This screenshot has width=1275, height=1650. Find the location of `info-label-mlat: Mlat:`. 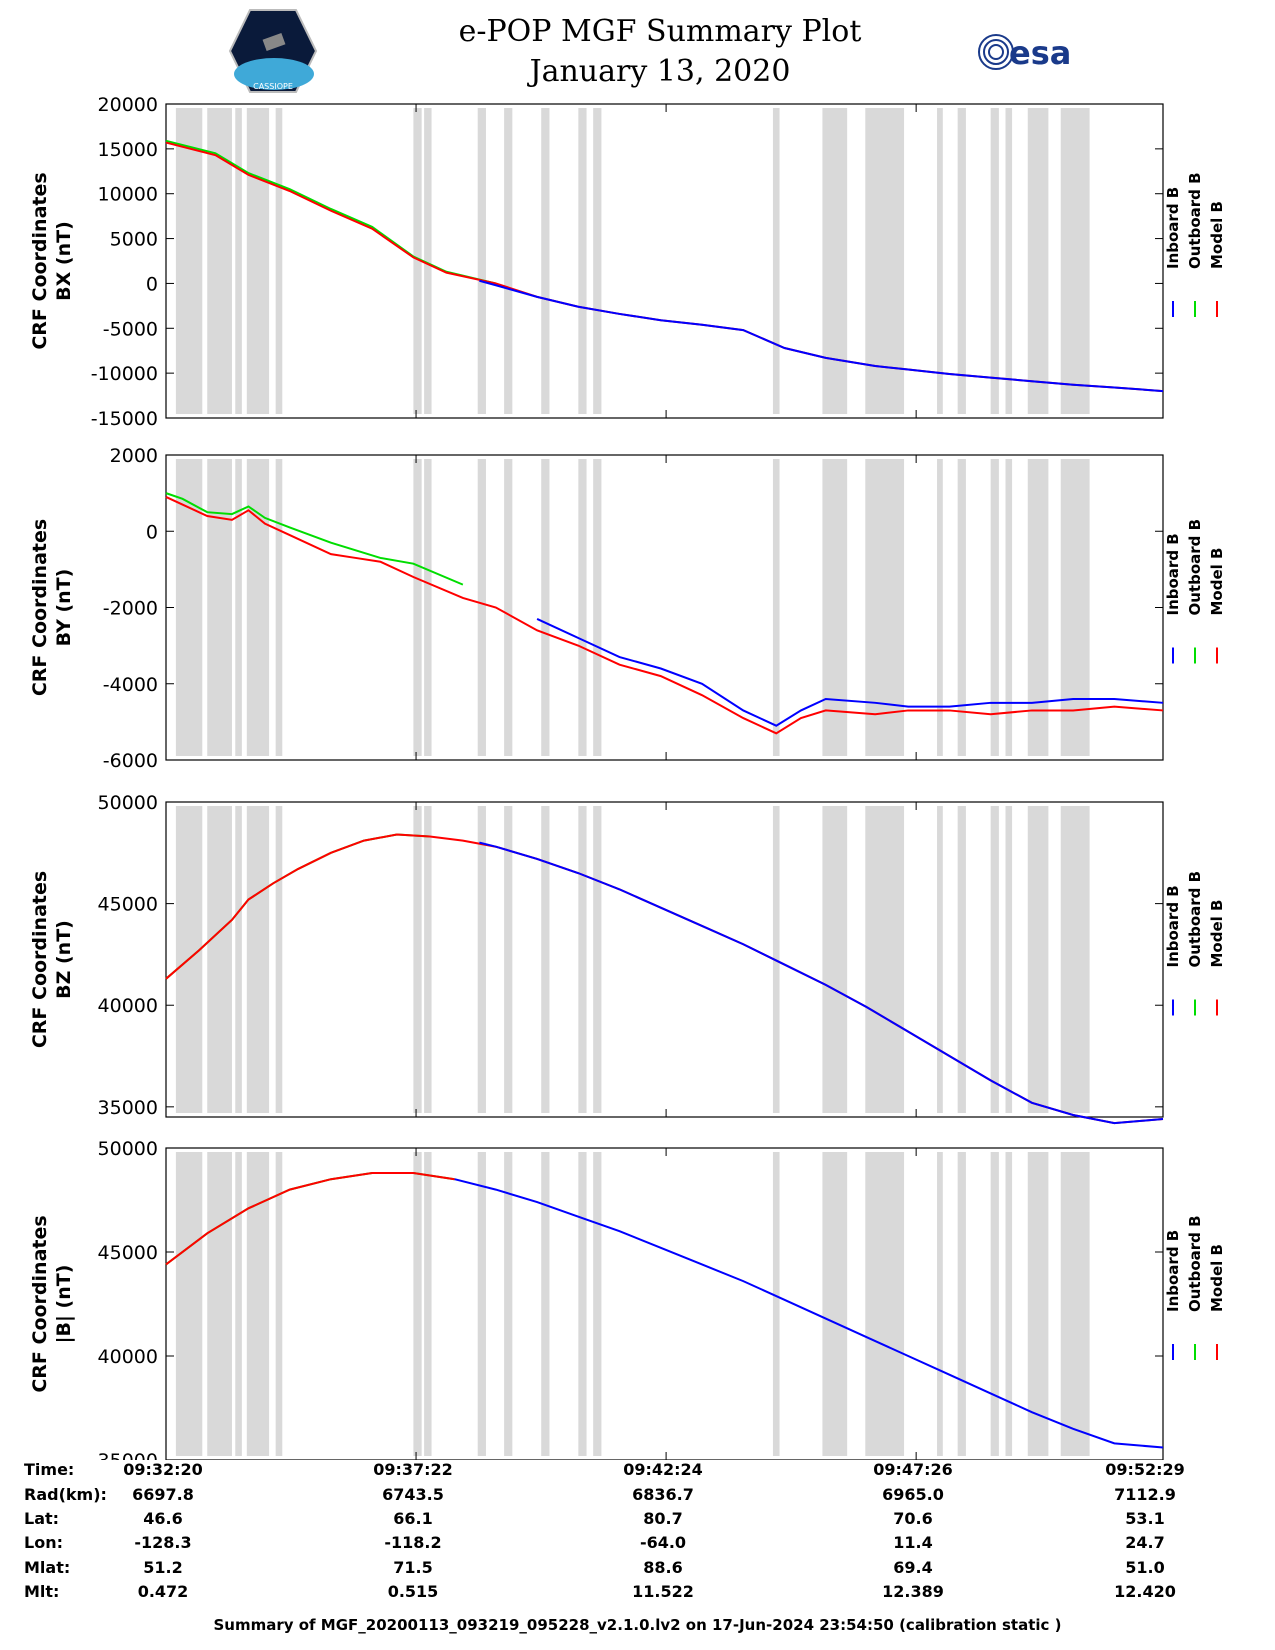

info-label-mlat: Mlat: is located at coordinates (47, 1567).